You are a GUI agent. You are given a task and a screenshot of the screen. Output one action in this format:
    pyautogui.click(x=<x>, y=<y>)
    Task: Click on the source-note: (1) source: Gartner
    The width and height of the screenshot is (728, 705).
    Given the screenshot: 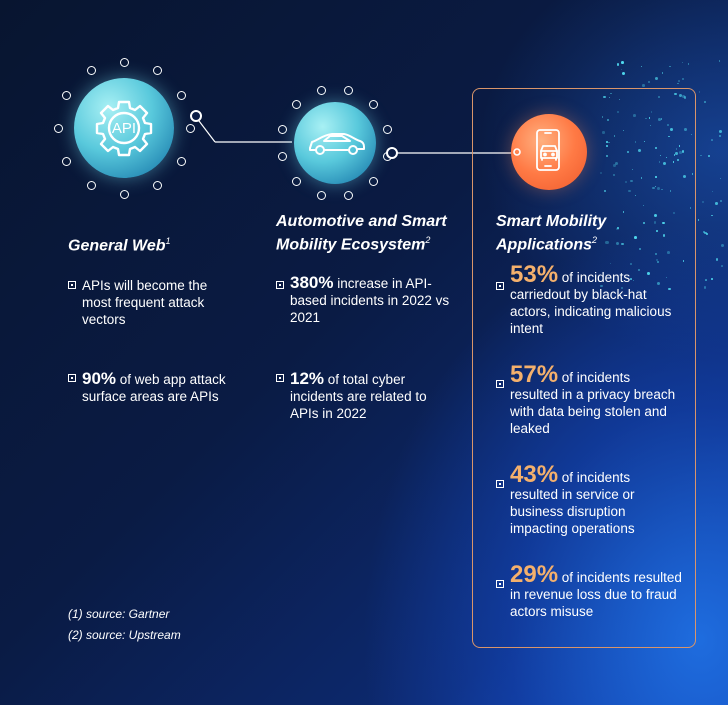 What is the action you would take?
    pyautogui.click(x=119, y=614)
    